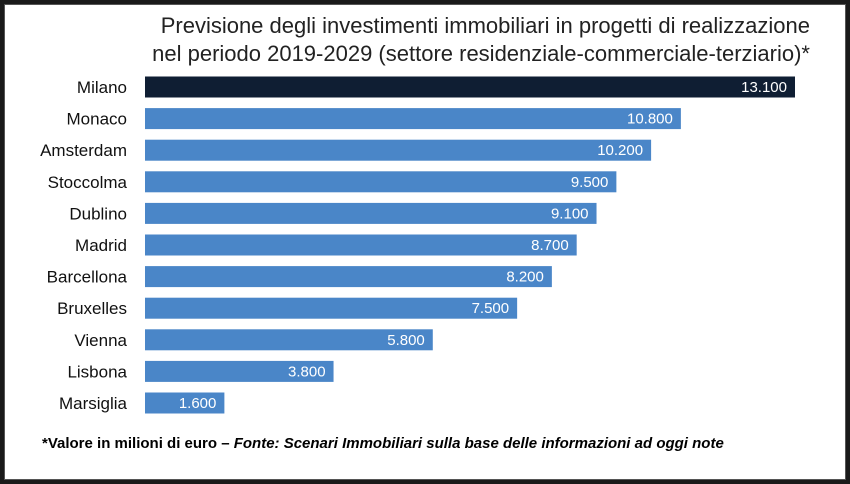  I want to click on category-label: Bruxelles, so click(92, 308).